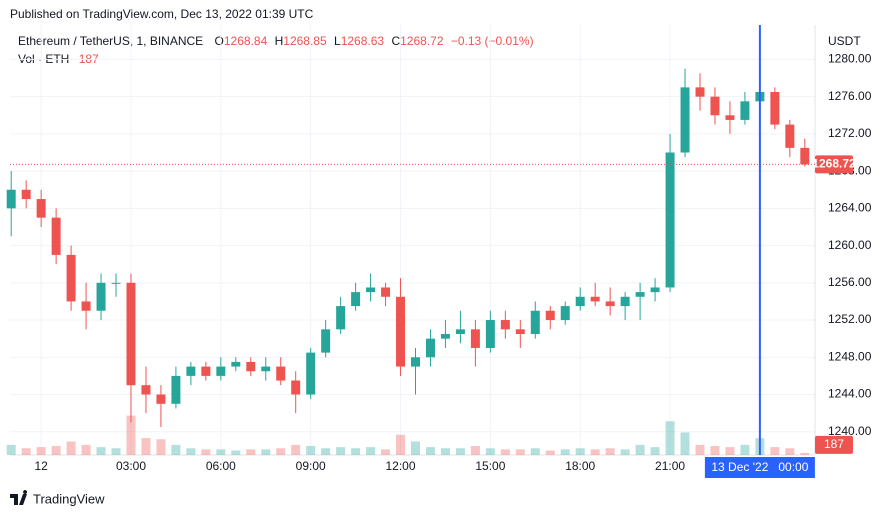 This screenshot has height=518, width=891. I want to click on x-tick-label: 03:00, so click(131, 466).